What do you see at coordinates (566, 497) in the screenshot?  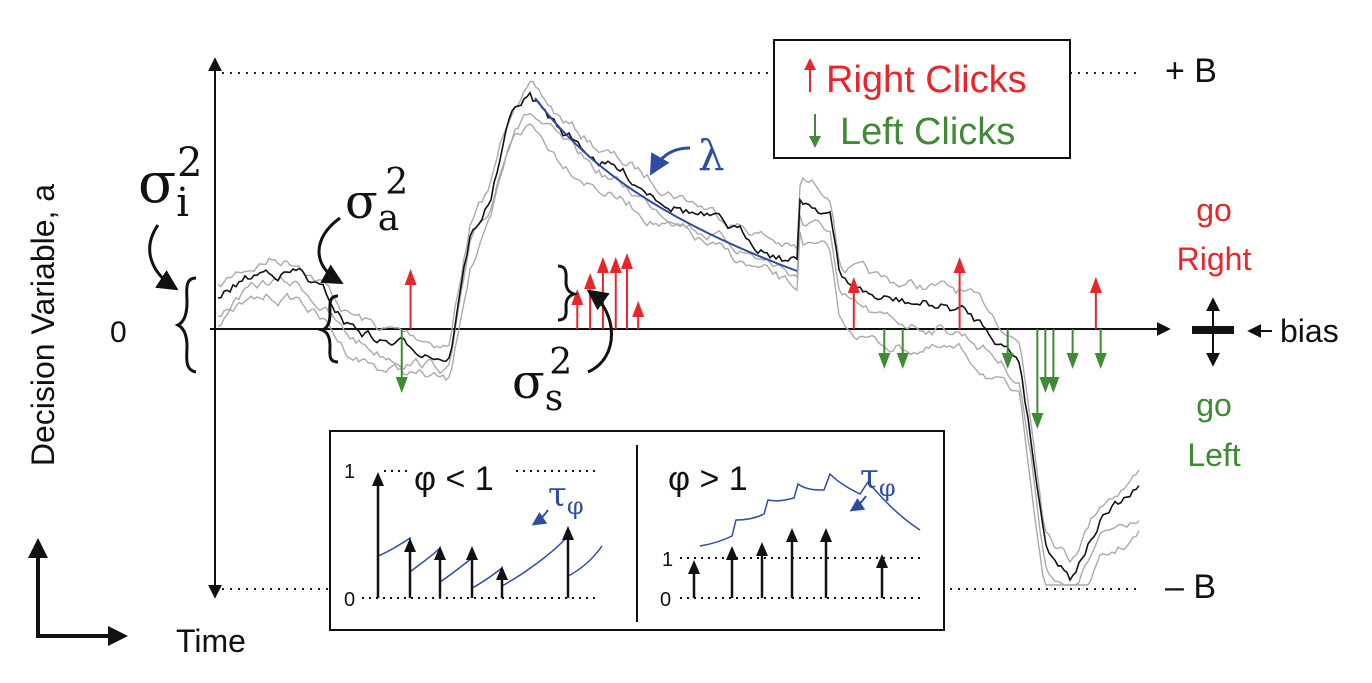 I see `inset-left-tau: τφ` at bounding box center [566, 497].